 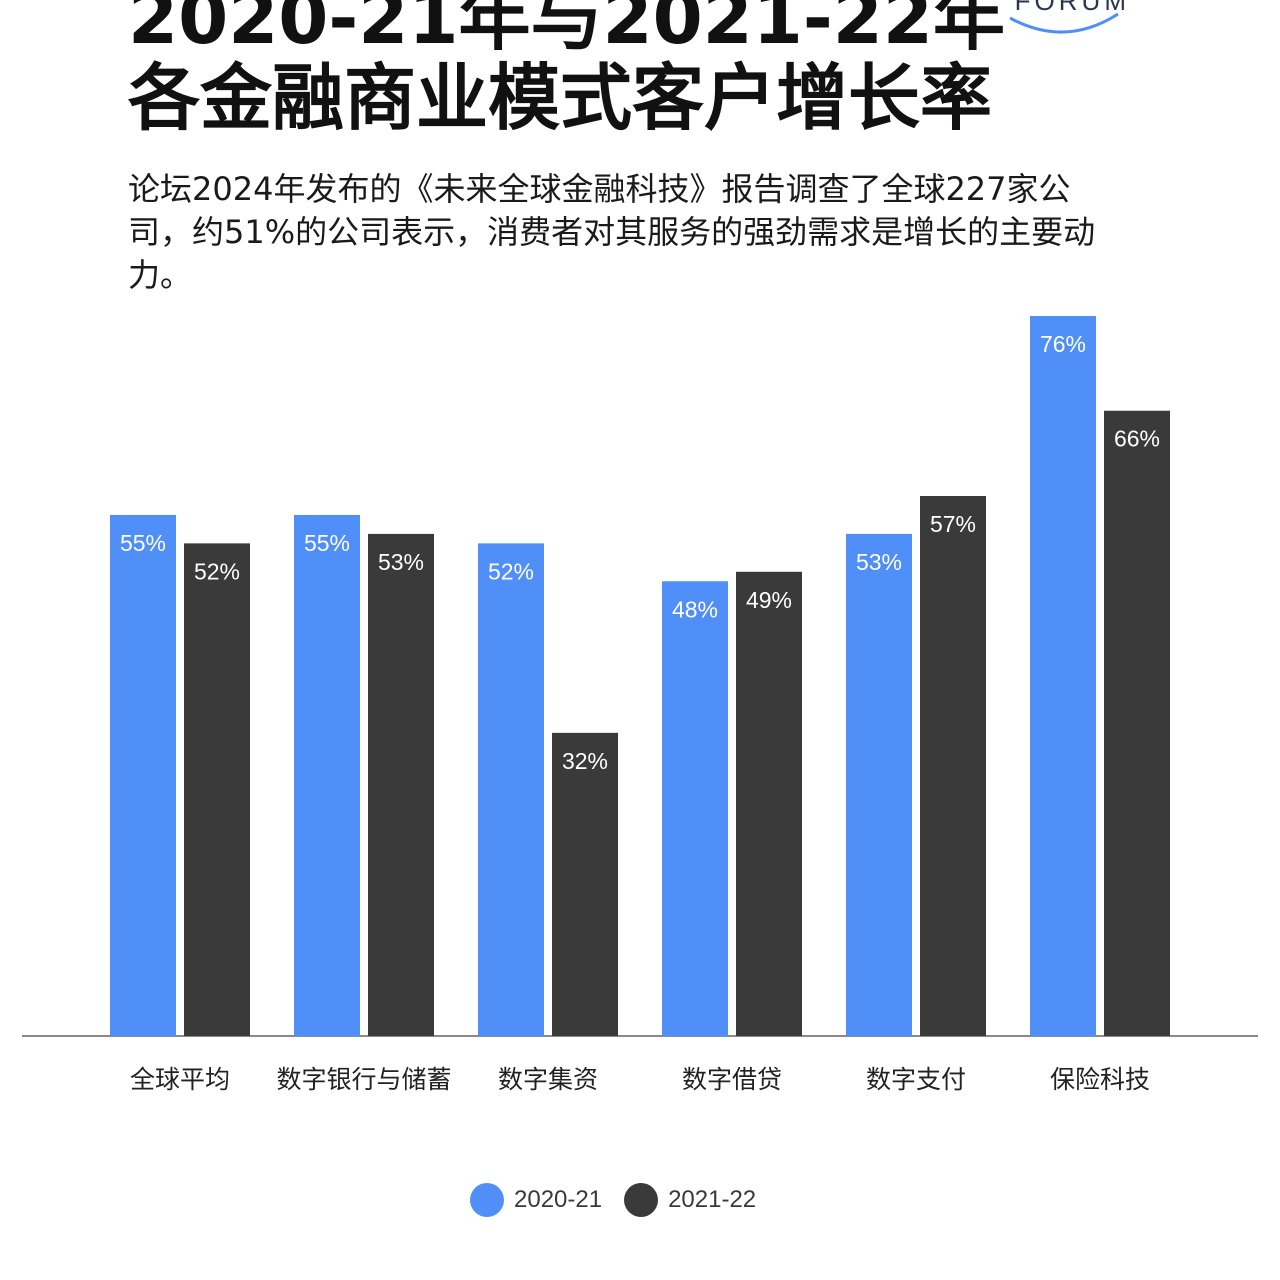 What do you see at coordinates (695, 609) in the screenshot?
I see `data-label-2020-21-3: 48%` at bounding box center [695, 609].